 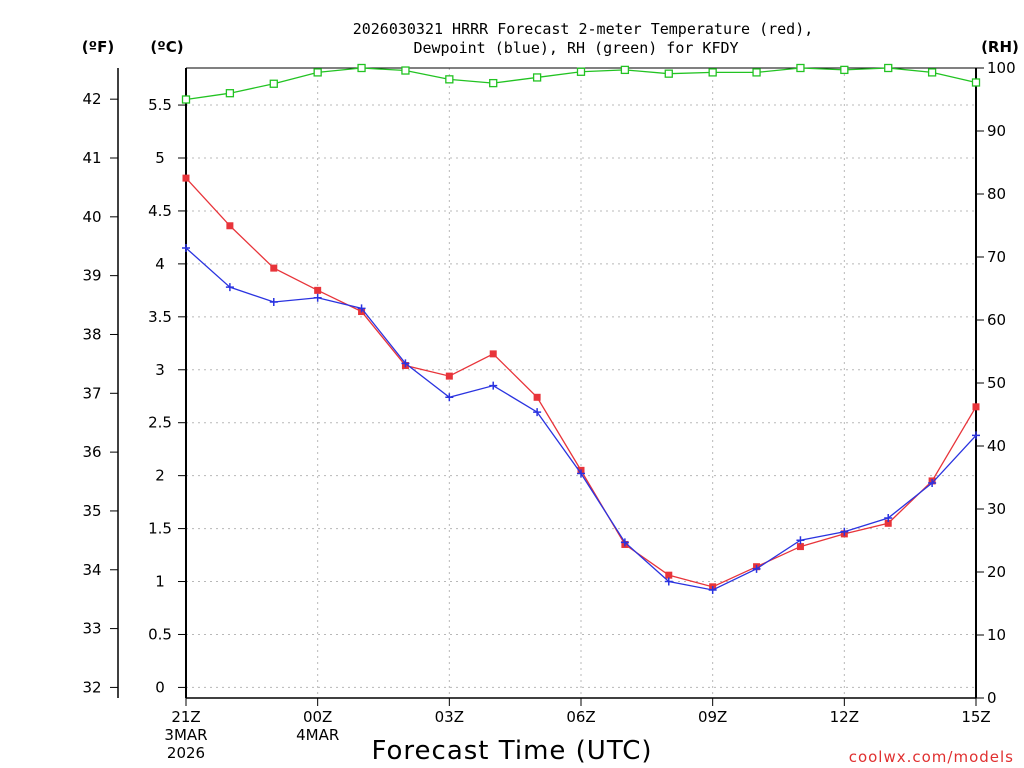 I want to click on fahrenheit-tick-label: 40, so click(x=91, y=217).